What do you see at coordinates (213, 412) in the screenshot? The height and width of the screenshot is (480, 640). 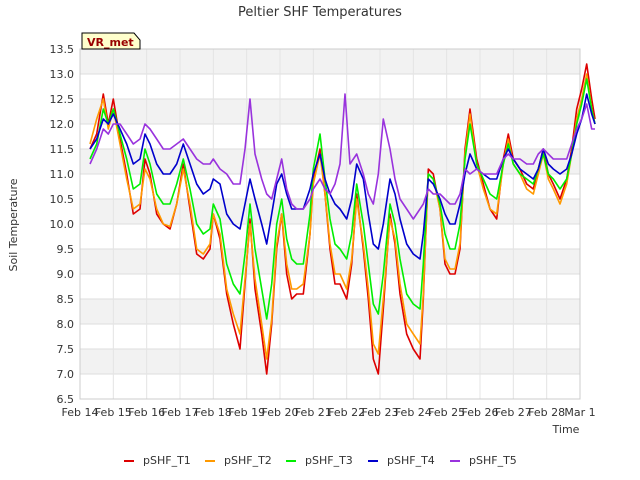 I see `x-tick-label: Feb 18` at bounding box center [213, 412].